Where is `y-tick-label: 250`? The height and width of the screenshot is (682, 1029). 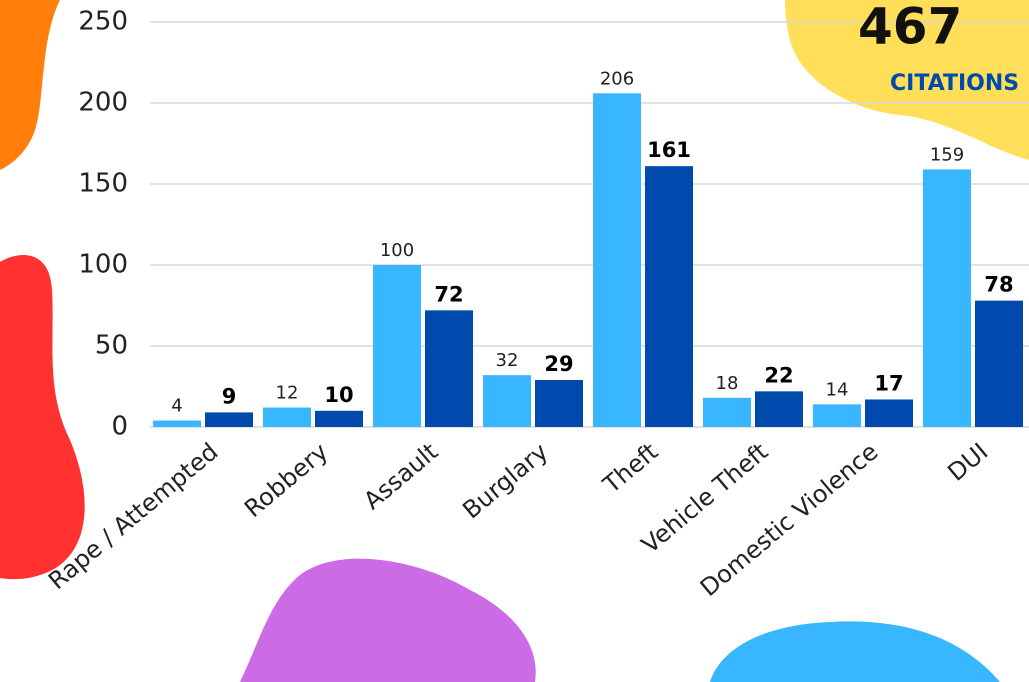 y-tick-label: 250 is located at coordinates (103, 22).